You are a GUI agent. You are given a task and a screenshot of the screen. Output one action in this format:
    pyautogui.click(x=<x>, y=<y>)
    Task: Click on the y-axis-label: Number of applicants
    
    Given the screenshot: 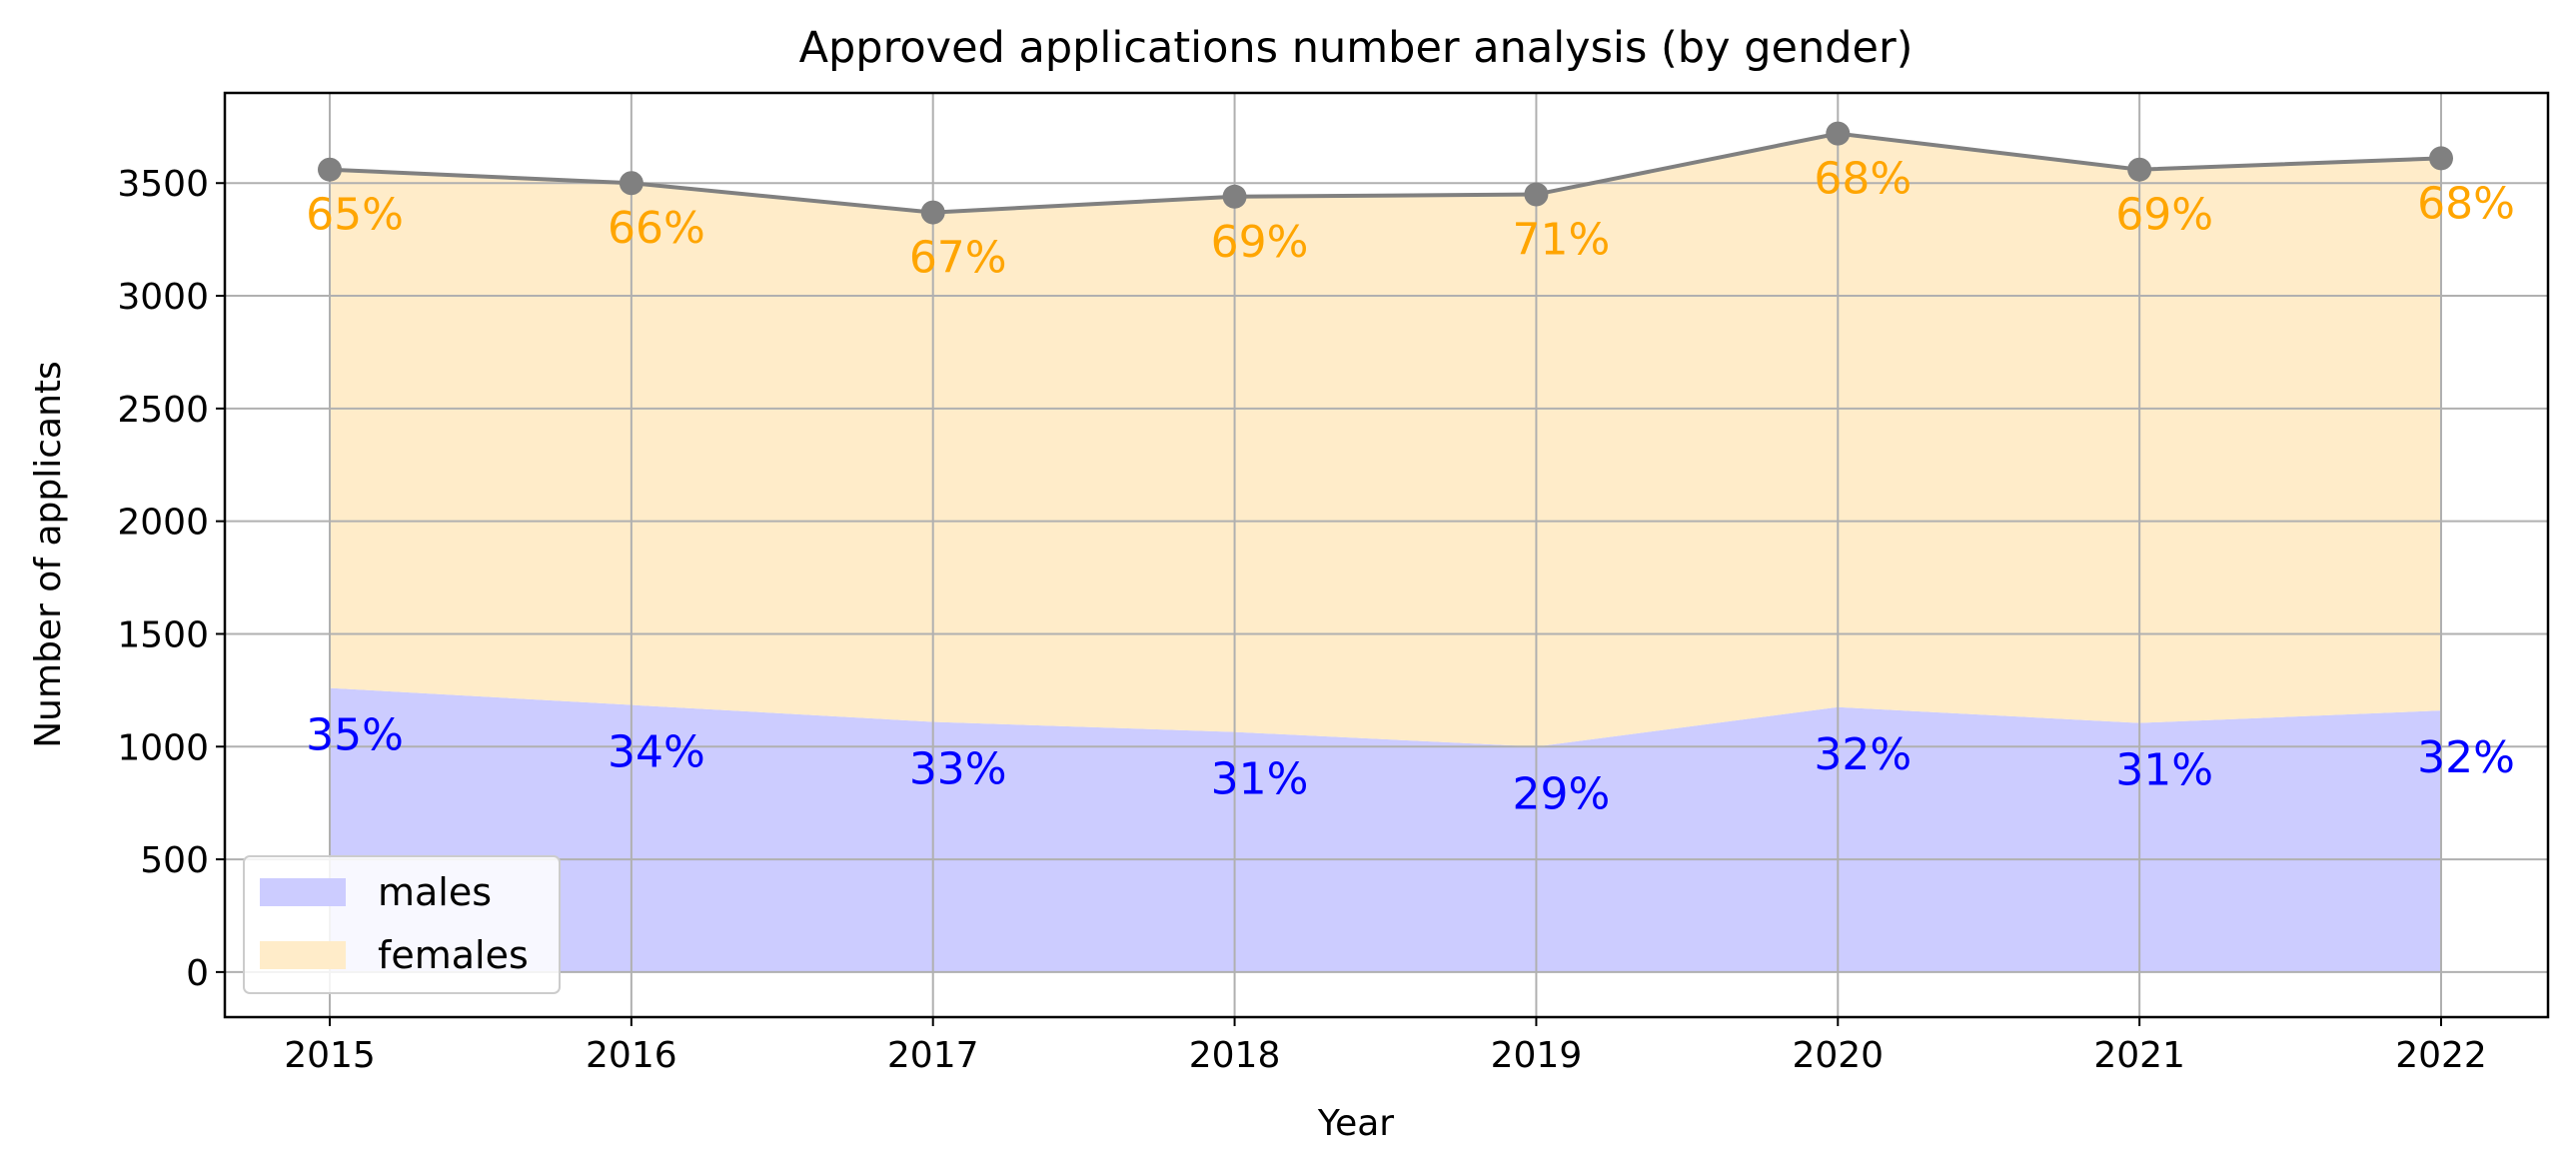 What is the action you would take?
    pyautogui.click(x=48, y=554)
    